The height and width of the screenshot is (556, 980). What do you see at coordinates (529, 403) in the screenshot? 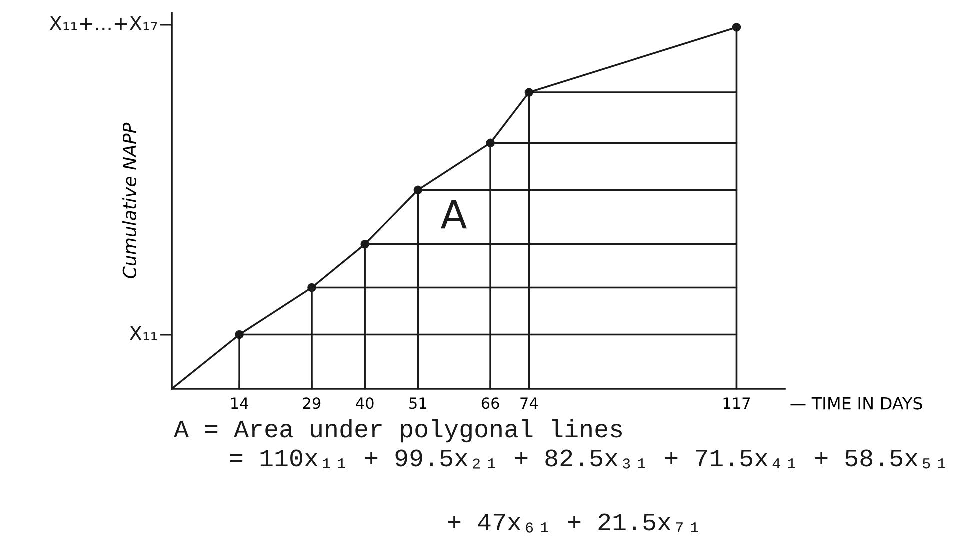
I see `x-tick-label: 74` at bounding box center [529, 403].